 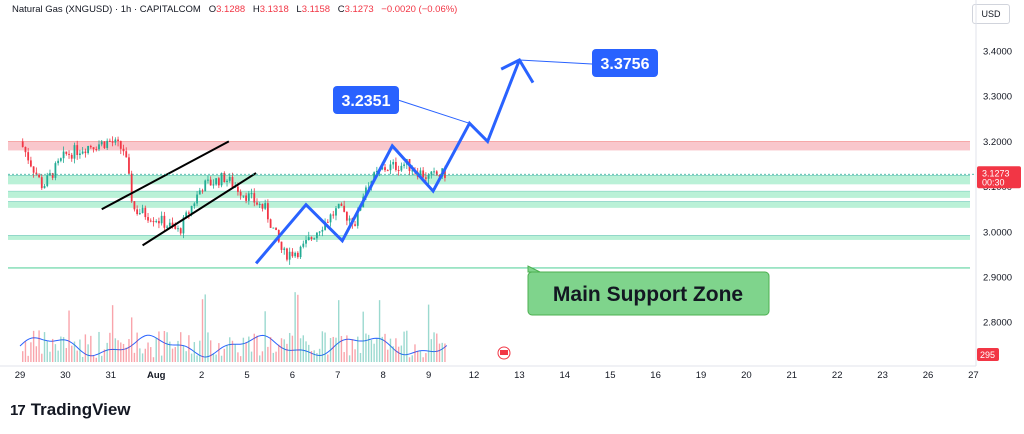 What do you see at coordinates (991, 14) in the screenshot?
I see `currency-button: USD` at bounding box center [991, 14].